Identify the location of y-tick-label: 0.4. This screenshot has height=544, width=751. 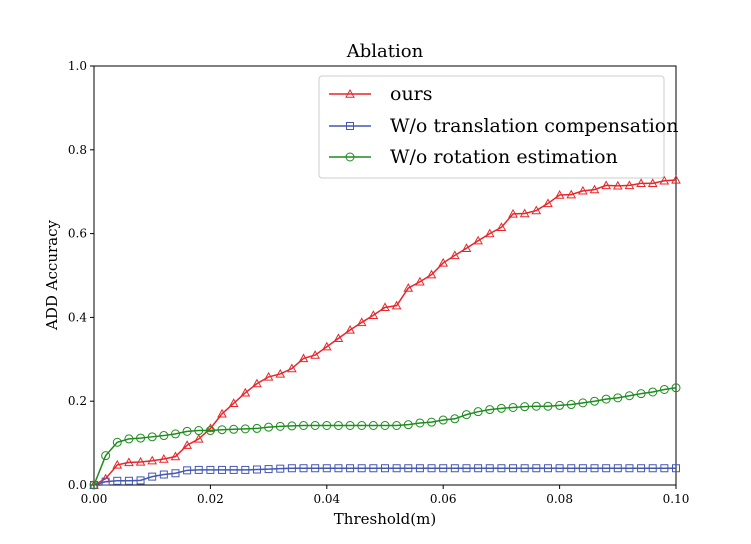
(77, 317).